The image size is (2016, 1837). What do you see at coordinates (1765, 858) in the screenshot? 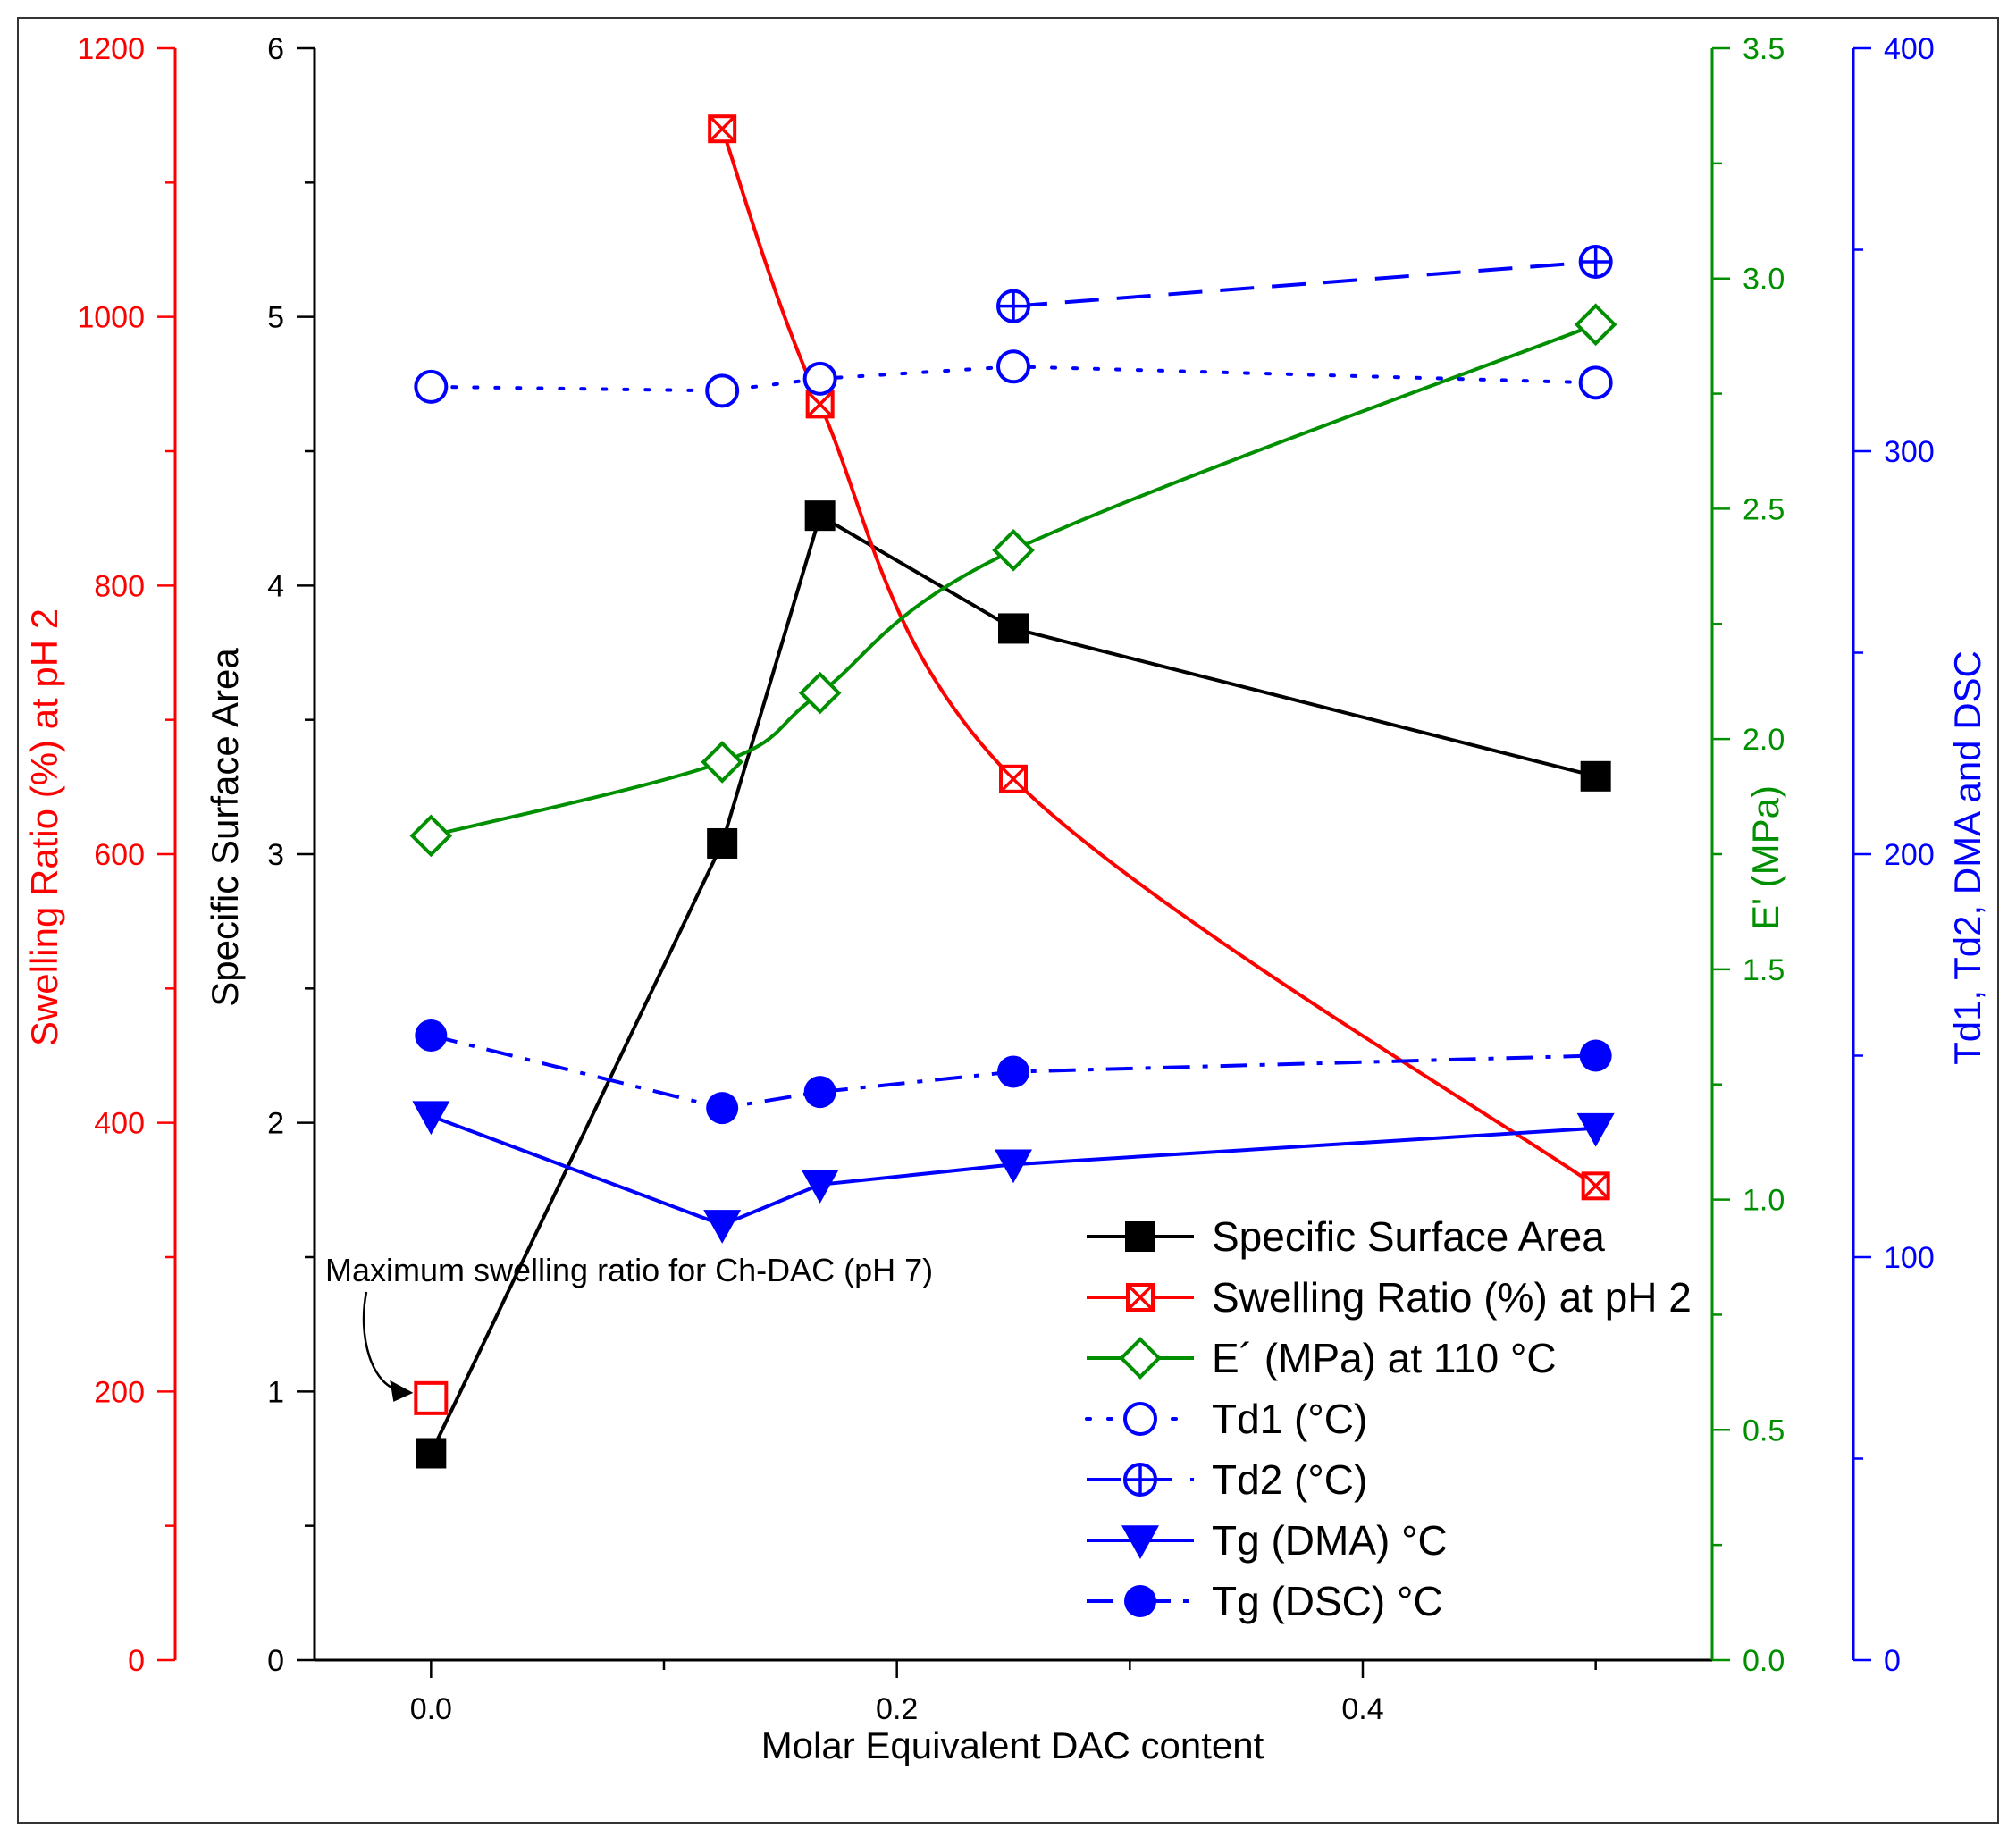
I see `y-axis-title-modulus: E' (MPa)` at bounding box center [1765, 858].